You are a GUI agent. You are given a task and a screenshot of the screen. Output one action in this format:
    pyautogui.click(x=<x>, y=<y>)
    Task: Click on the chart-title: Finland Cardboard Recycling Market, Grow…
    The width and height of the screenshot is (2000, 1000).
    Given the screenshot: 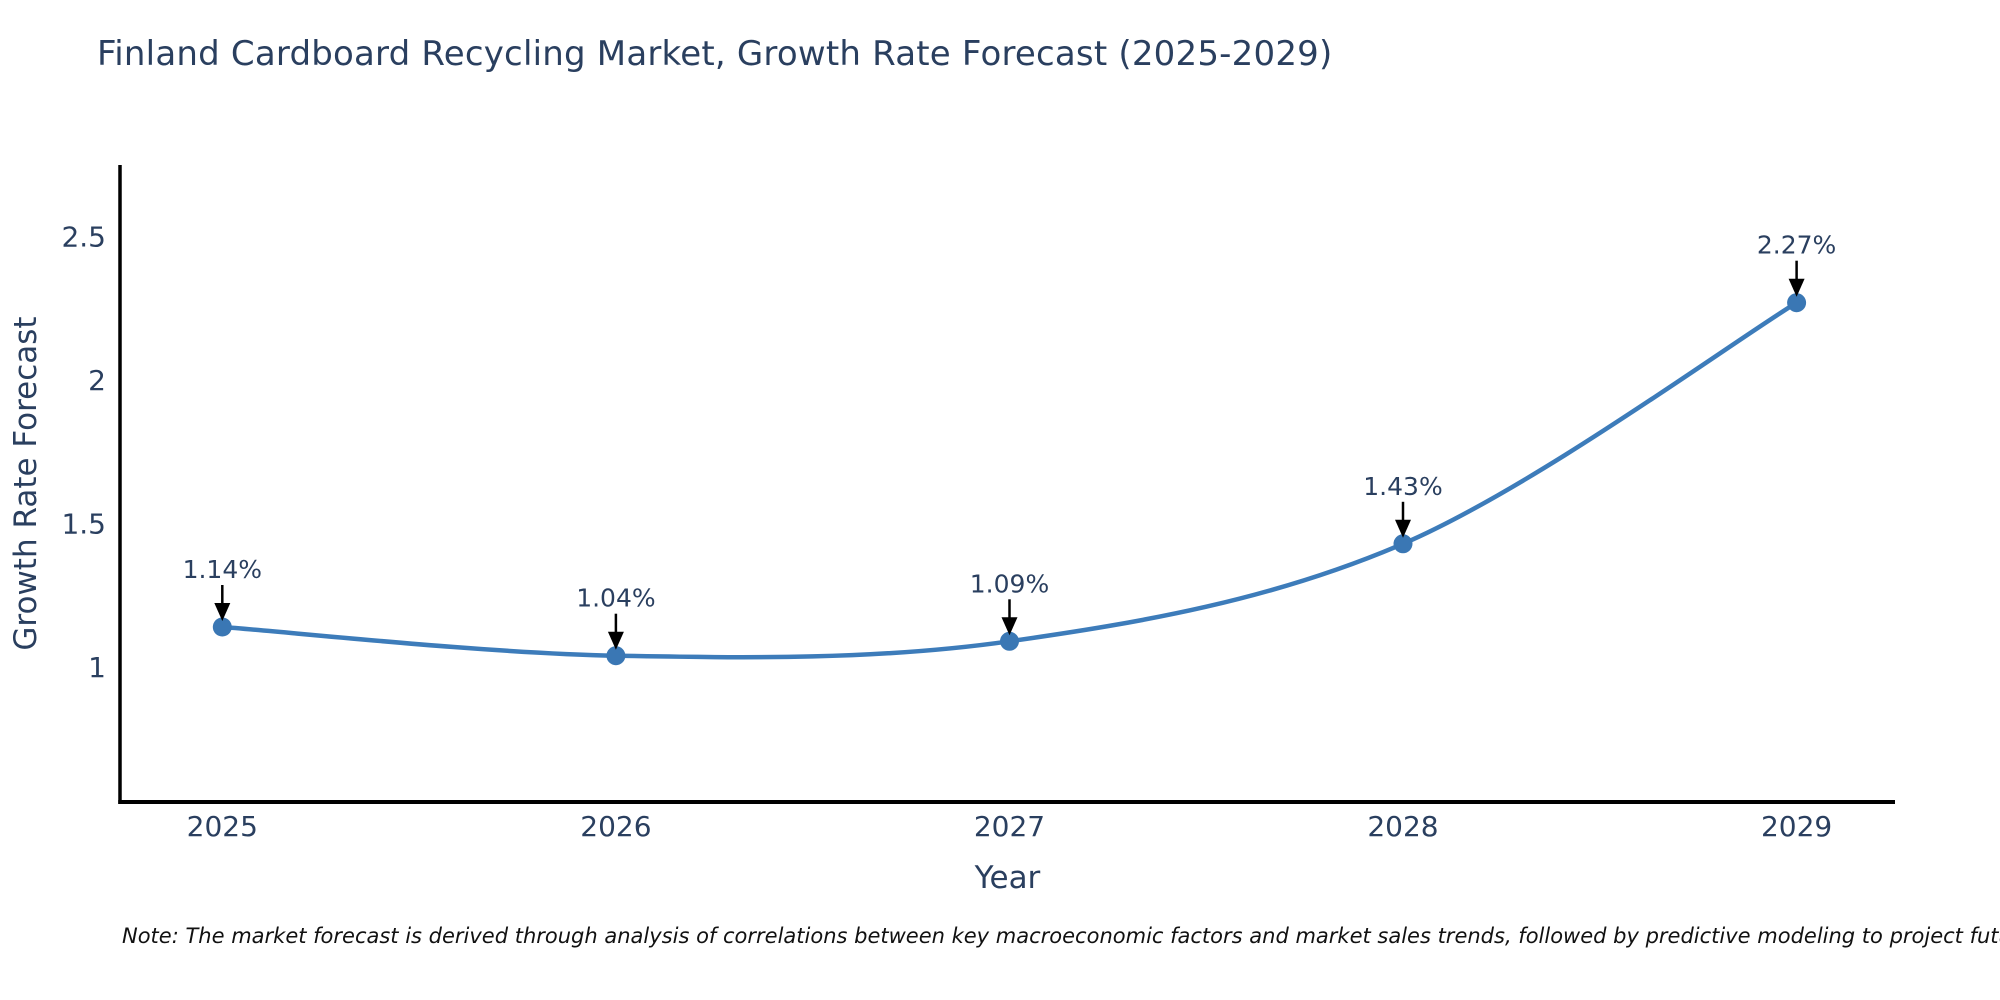 What is the action you would take?
    pyautogui.click(x=715, y=54)
    